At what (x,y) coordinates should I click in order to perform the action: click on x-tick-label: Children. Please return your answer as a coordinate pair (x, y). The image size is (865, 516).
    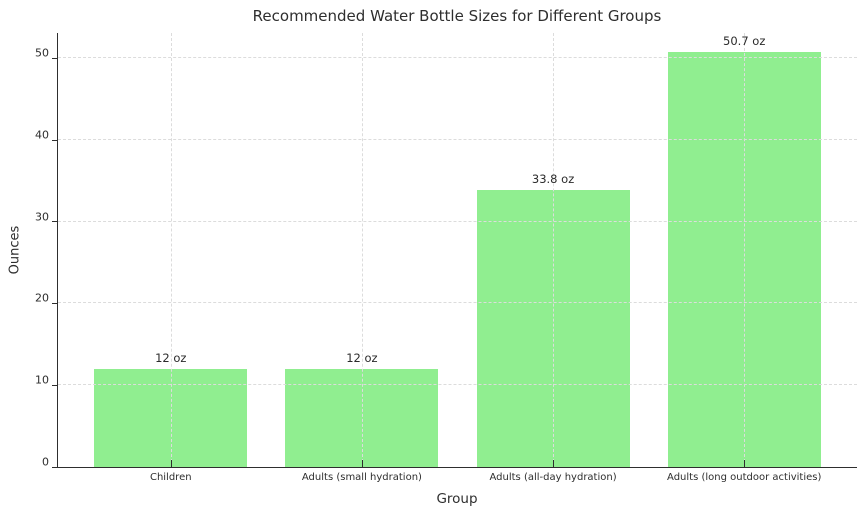
    Looking at the image, I should click on (170, 477).